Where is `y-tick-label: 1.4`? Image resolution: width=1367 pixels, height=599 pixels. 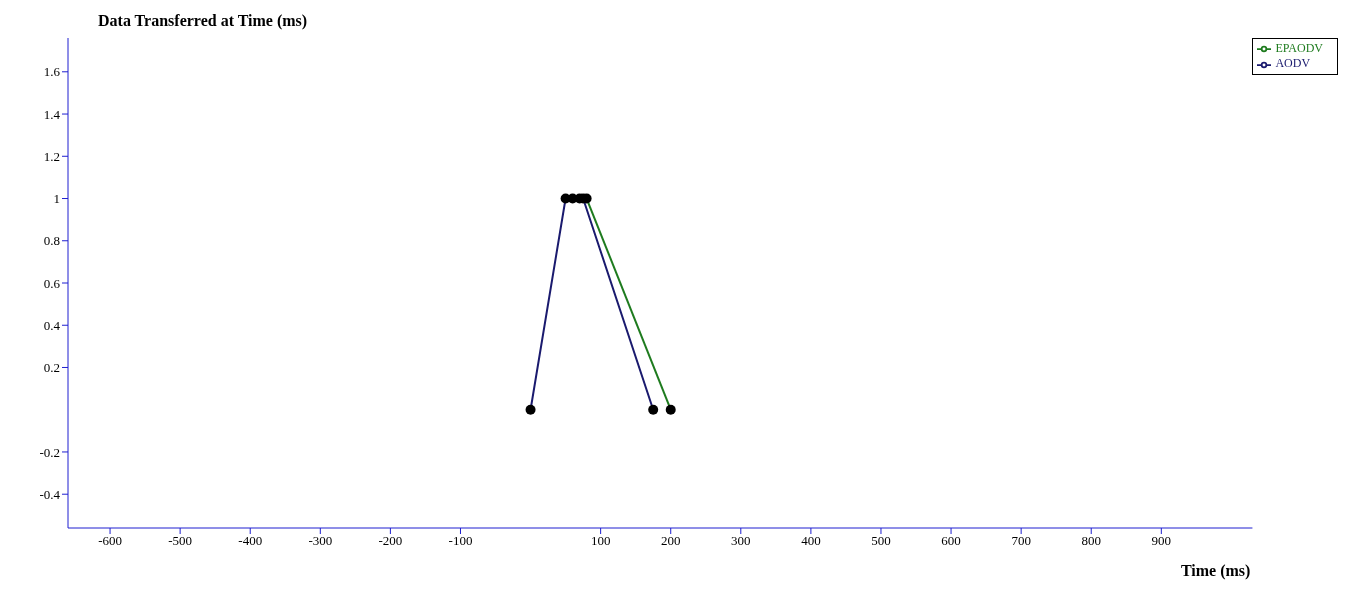
y-tick-label: 1.4 is located at coordinates (52, 114).